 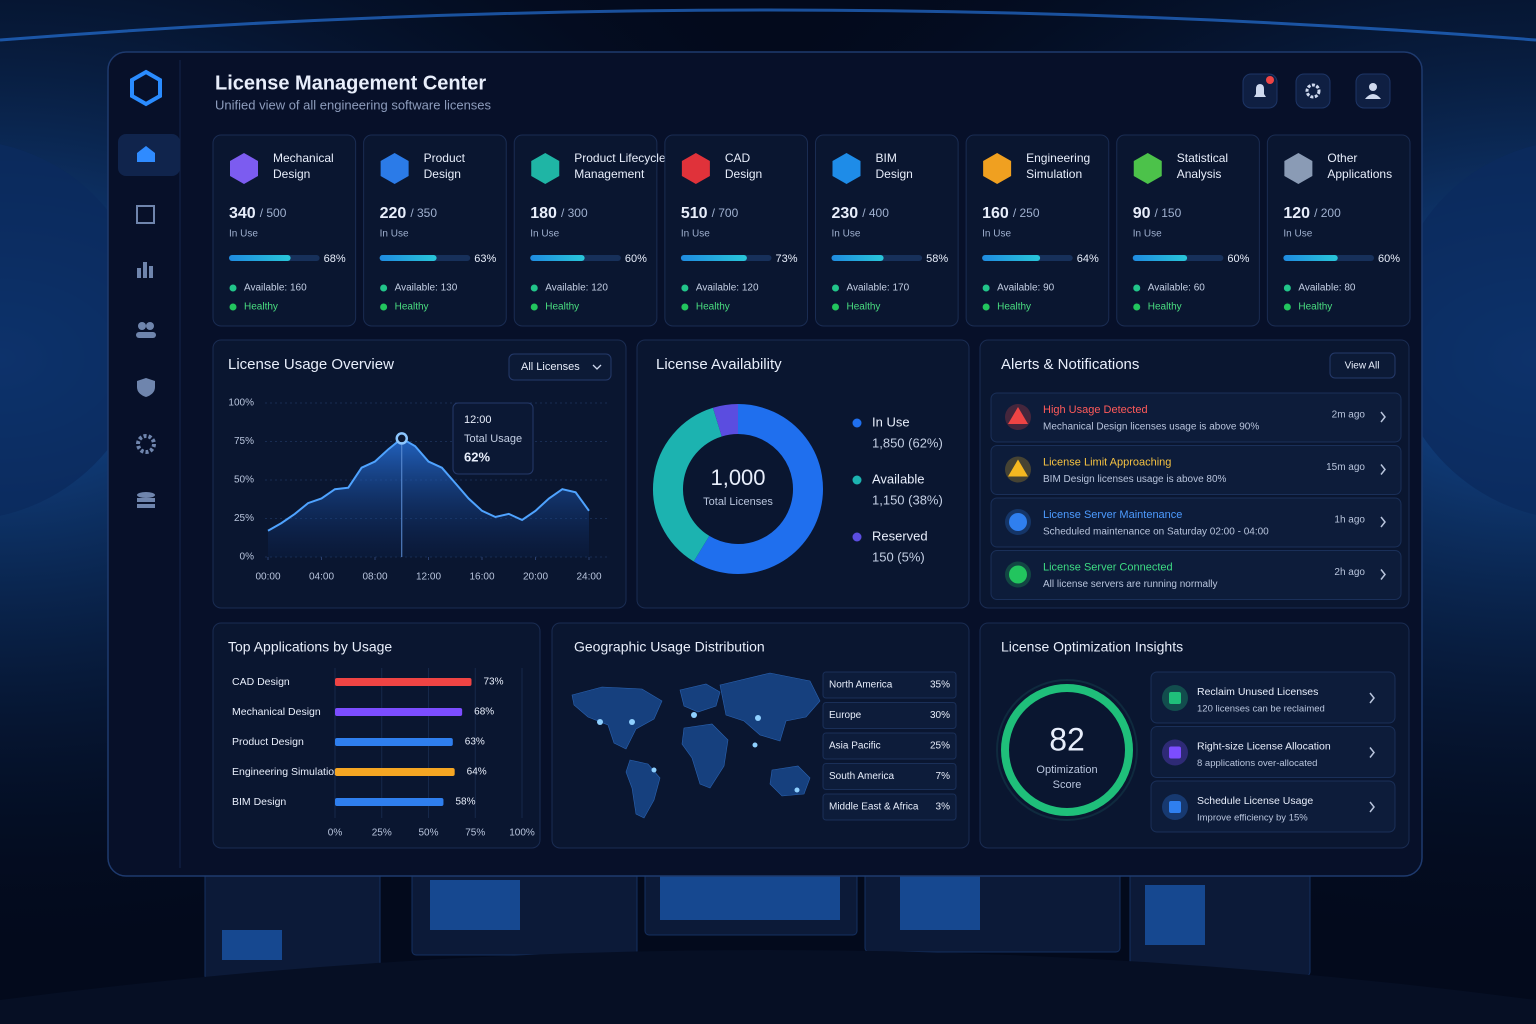 What do you see at coordinates (335, 833) in the screenshot?
I see `x-tick-label: 0%` at bounding box center [335, 833].